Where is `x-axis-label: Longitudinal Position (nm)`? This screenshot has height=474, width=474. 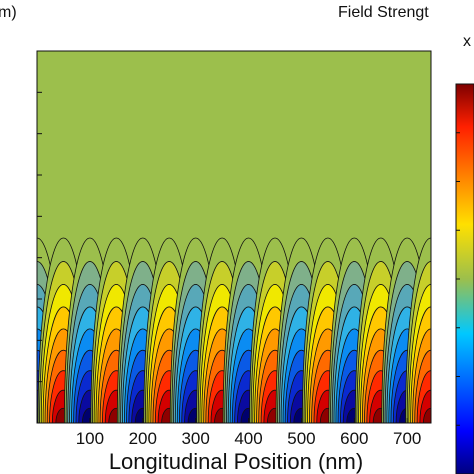 x-axis-label: Longitudinal Position (nm) is located at coordinates (236, 461).